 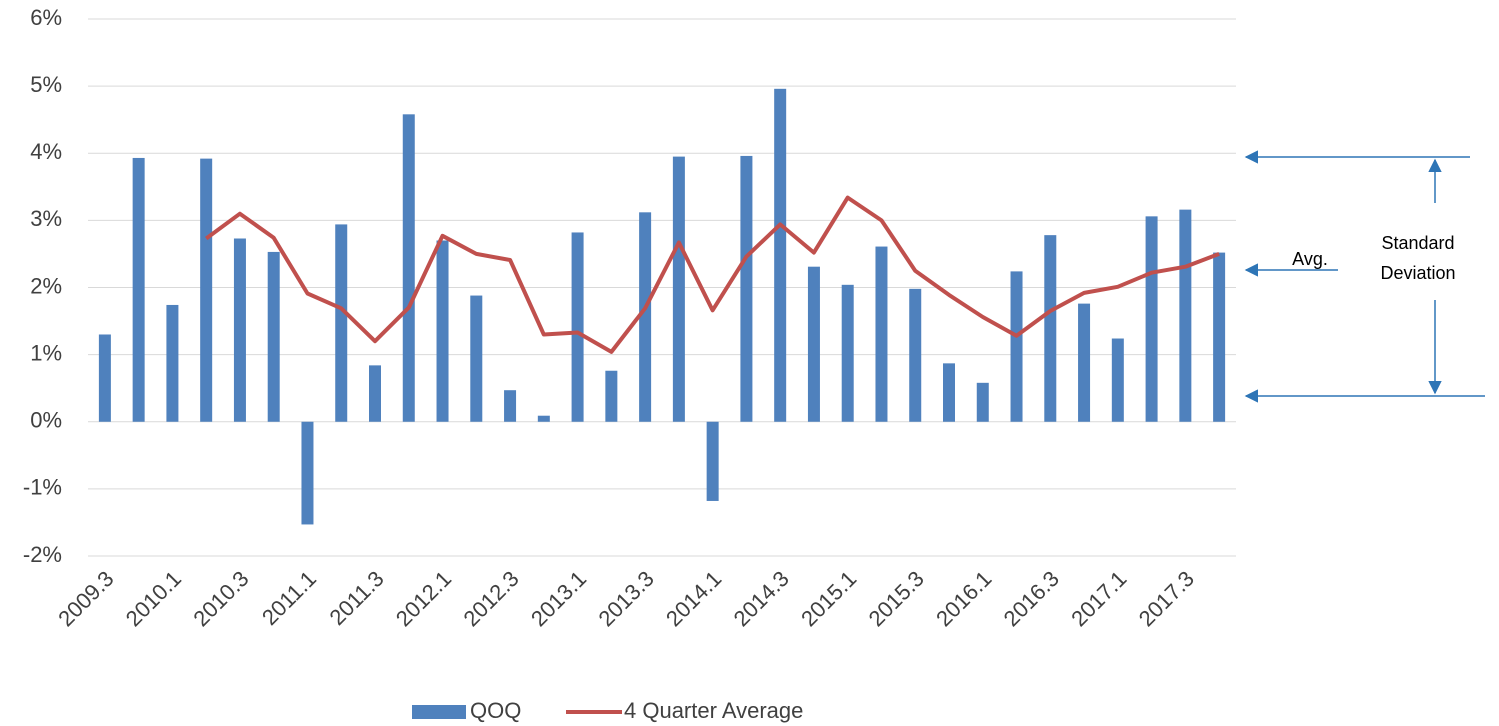 What do you see at coordinates (712, 274) in the screenshot?
I see `line` at bounding box center [712, 274].